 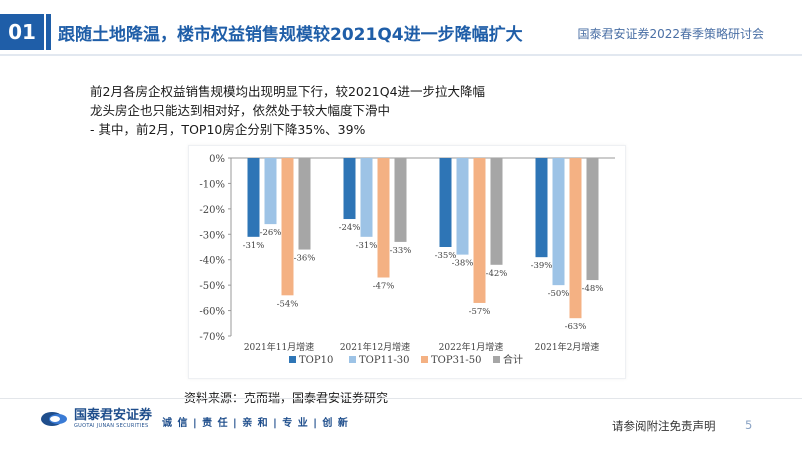 I want to click on logo-mark-icon, so click(x=55, y=419).